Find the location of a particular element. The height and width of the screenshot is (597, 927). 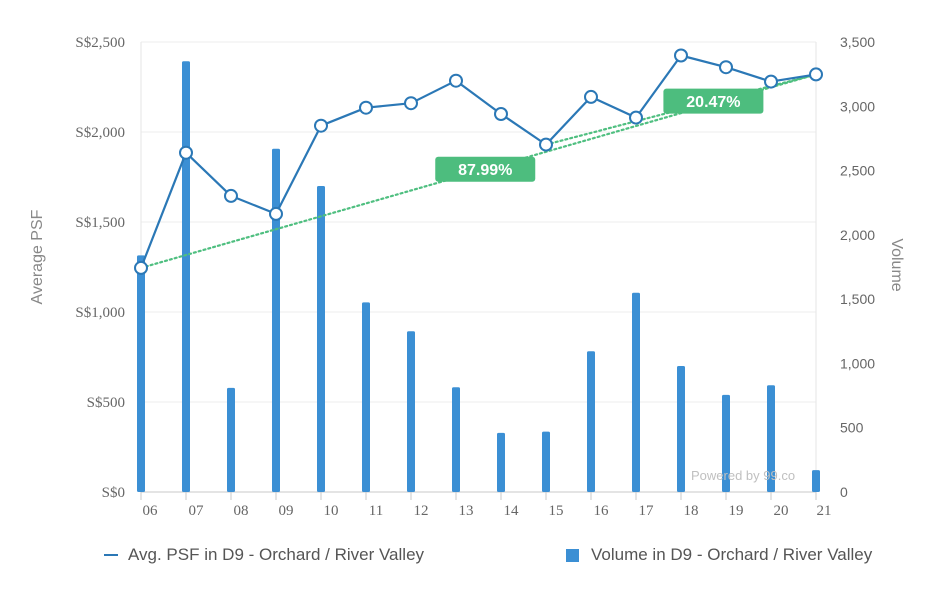

legend-item-psf: Avg. PSF in D9 - Orchard / River Valley is located at coordinates (264, 555).